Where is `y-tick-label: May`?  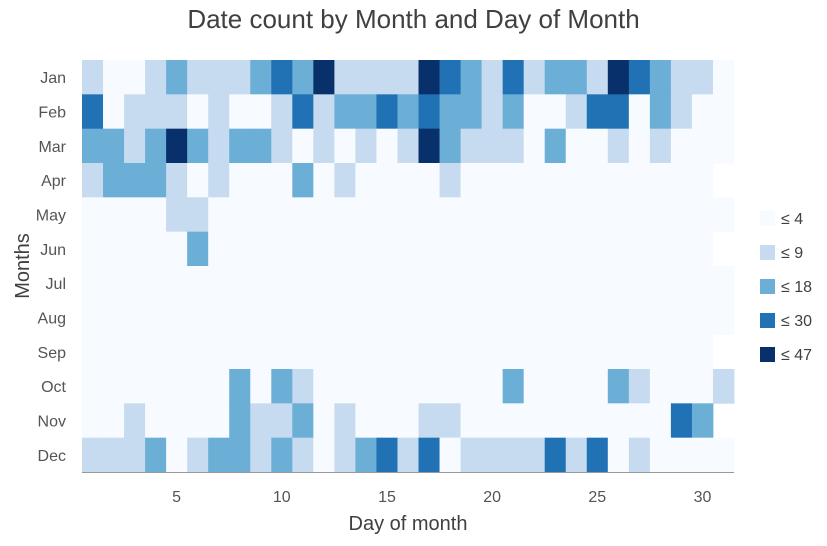 y-tick-label: May is located at coordinates (51, 216).